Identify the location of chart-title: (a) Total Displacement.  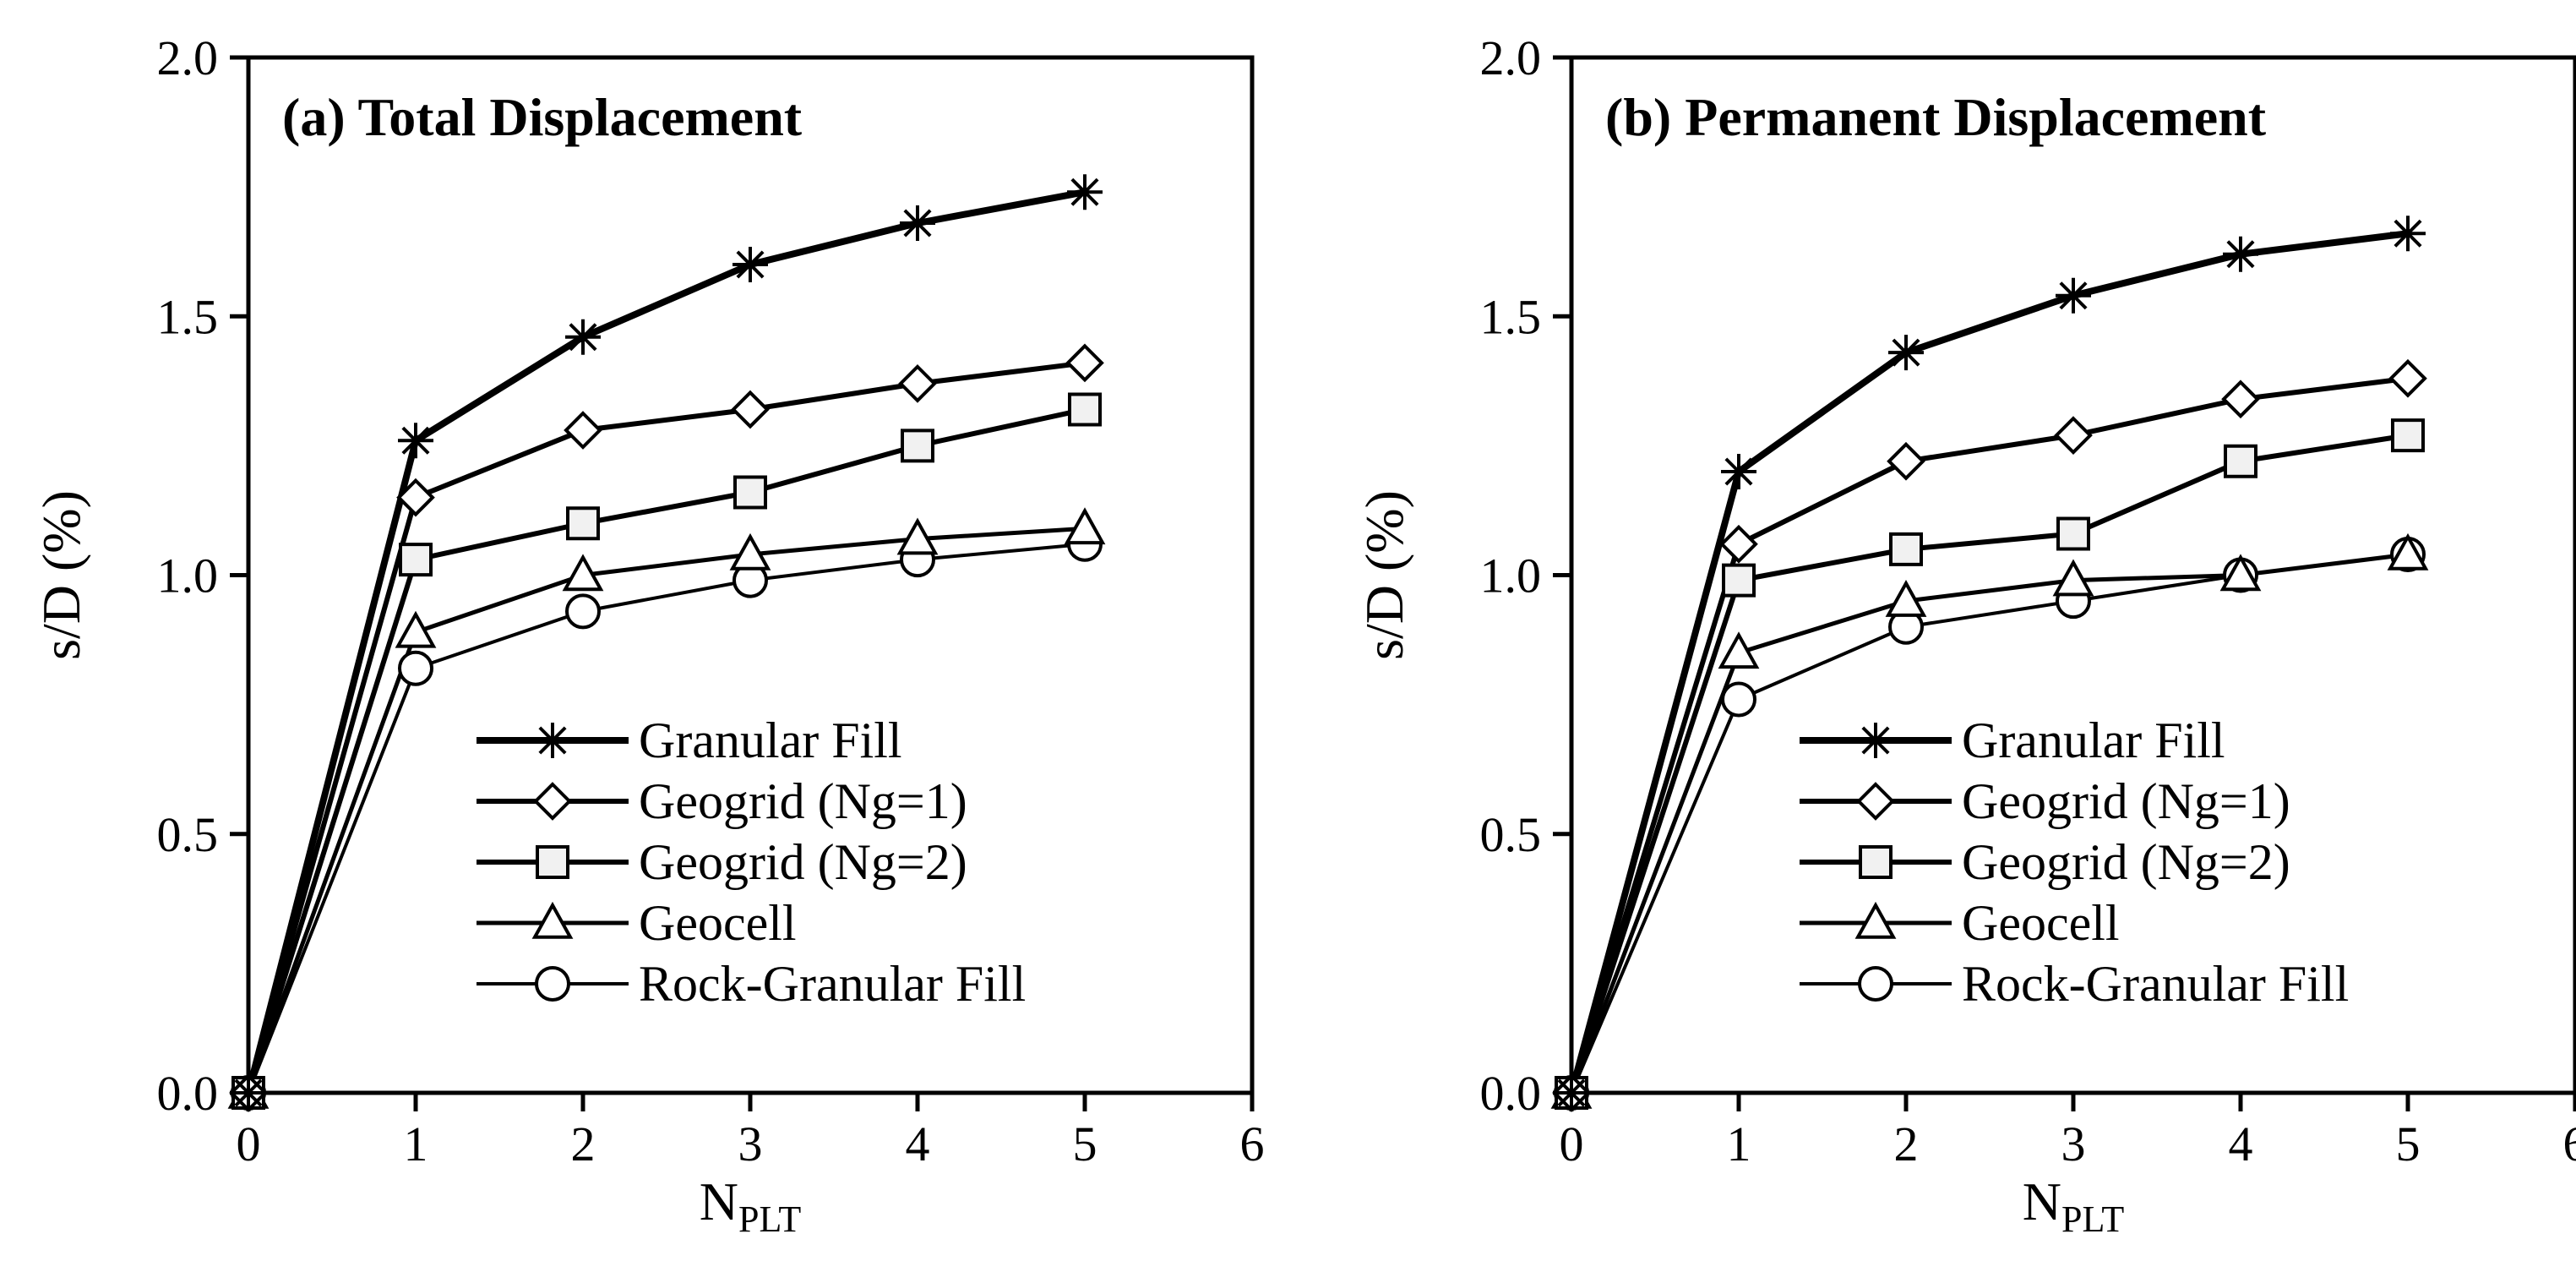
(542, 117).